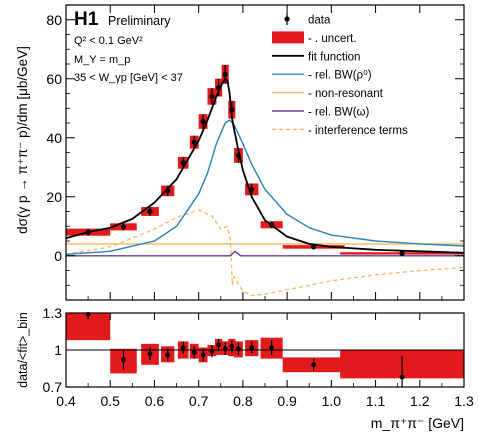 This screenshot has width=479, height=433. I want to click on ratio-xtick-label: 1.2, so click(420, 401).